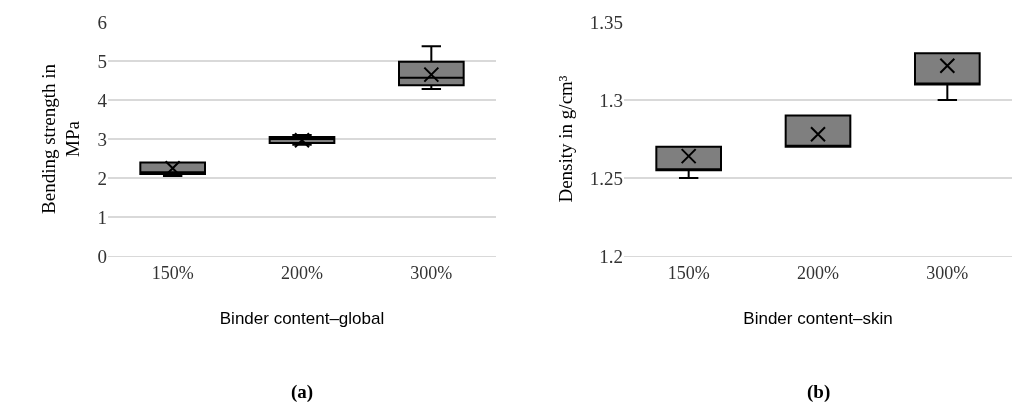 Image resolution: width=1033 pixels, height=412 pixels. I want to click on y-tick-label: 4, so click(102, 100).